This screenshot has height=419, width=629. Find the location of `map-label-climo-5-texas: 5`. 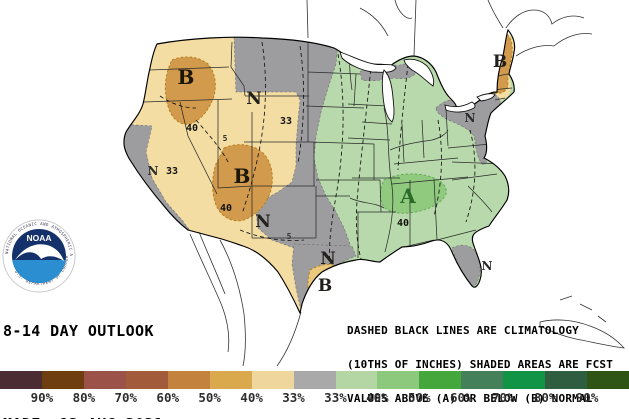

map-label-climo-5-texas: 5 is located at coordinates (289, 236).